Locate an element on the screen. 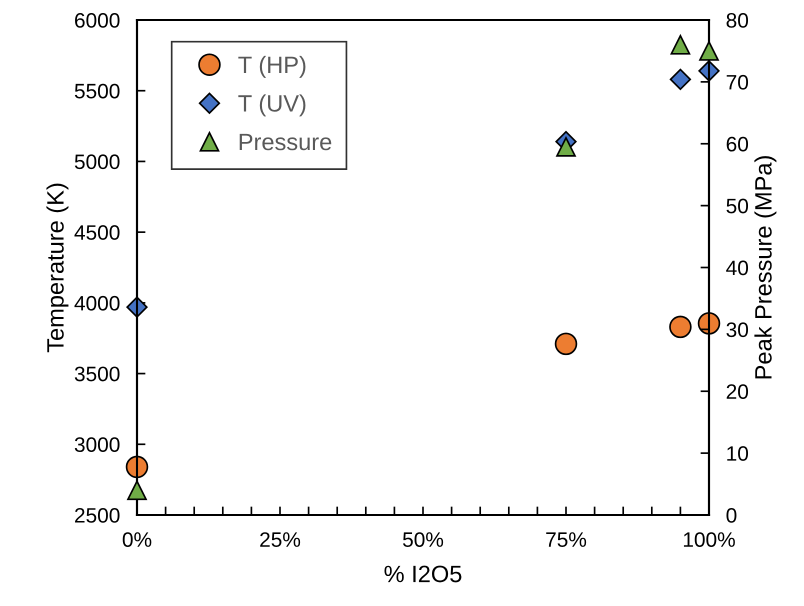 The width and height of the screenshot is (804, 606). y-tick-label: 5500 is located at coordinates (97, 91).